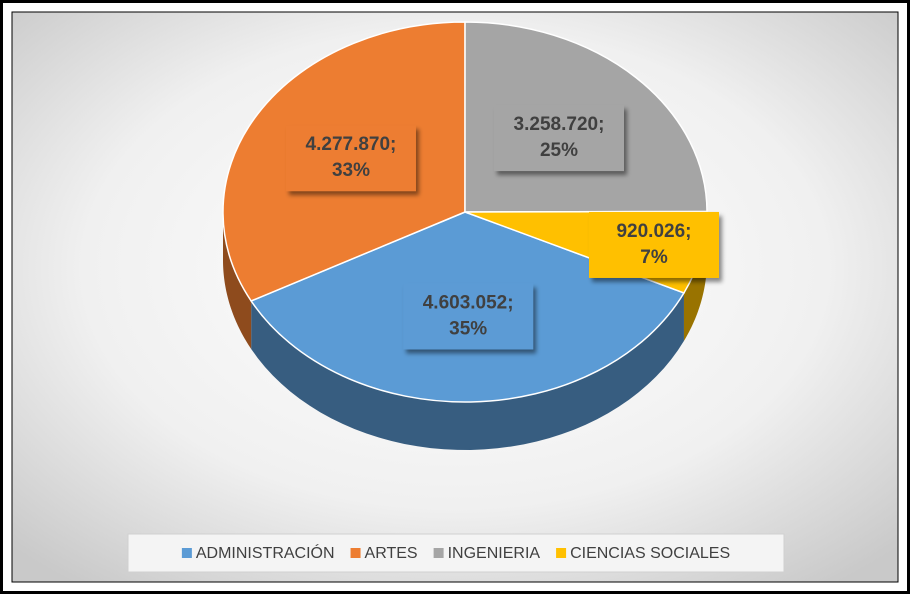  I want to click on legend-label: CIENCIAS SOCIALES, so click(650, 553).